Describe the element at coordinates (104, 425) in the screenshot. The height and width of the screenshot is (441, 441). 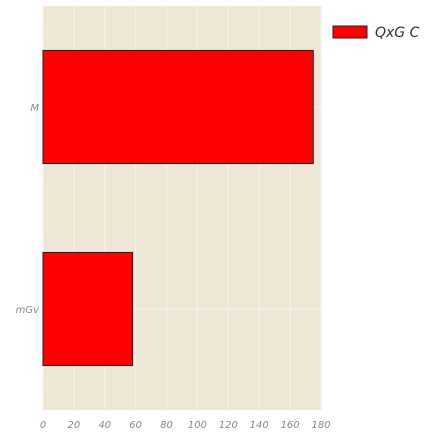
I see `x-tick-label-2: 40` at that location.